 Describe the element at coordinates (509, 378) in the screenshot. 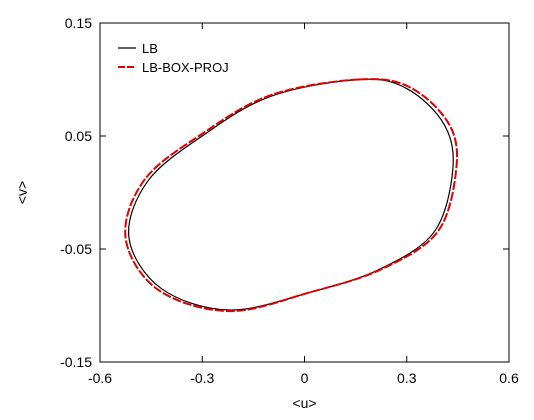

I see `x-tick-label: 0.6` at that location.